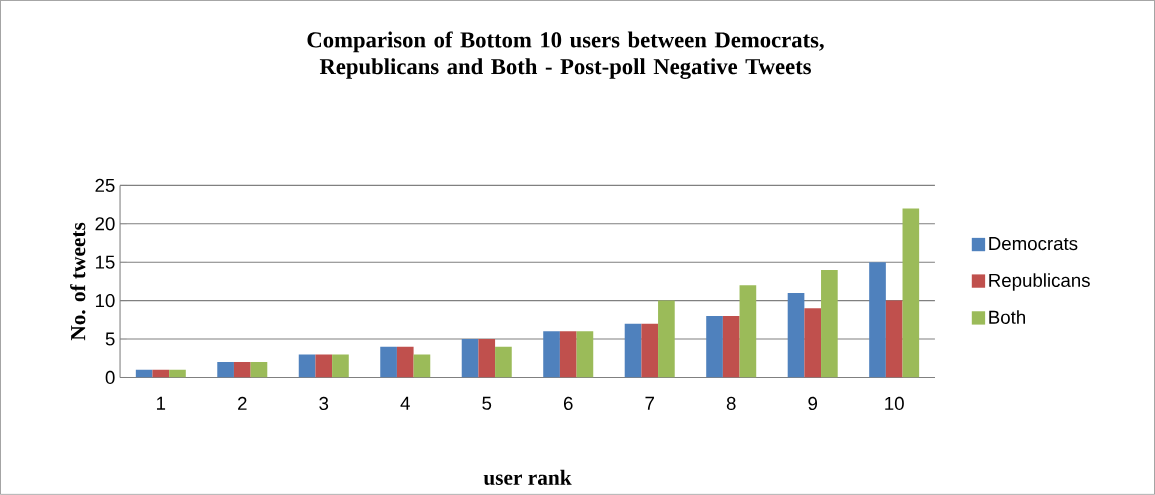  Describe the element at coordinates (1039, 282) in the screenshot. I see `legend-label: Republicans` at that location.